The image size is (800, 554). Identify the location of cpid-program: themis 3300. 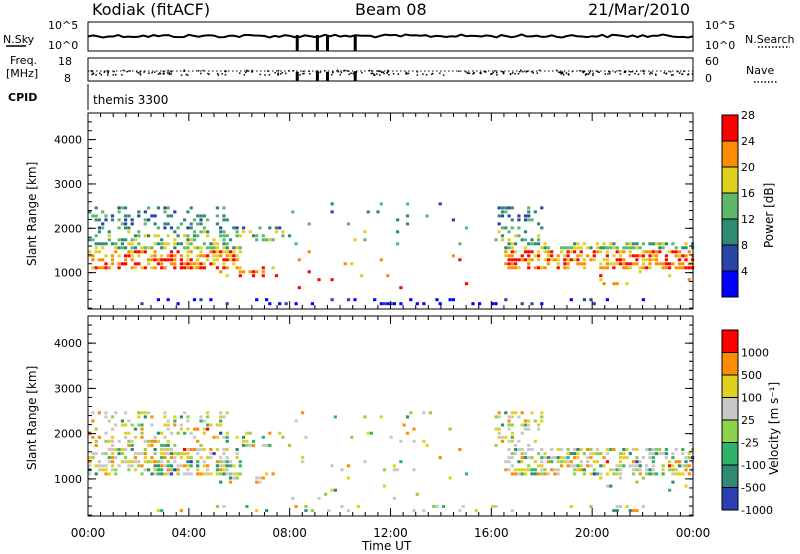
(130, 100).